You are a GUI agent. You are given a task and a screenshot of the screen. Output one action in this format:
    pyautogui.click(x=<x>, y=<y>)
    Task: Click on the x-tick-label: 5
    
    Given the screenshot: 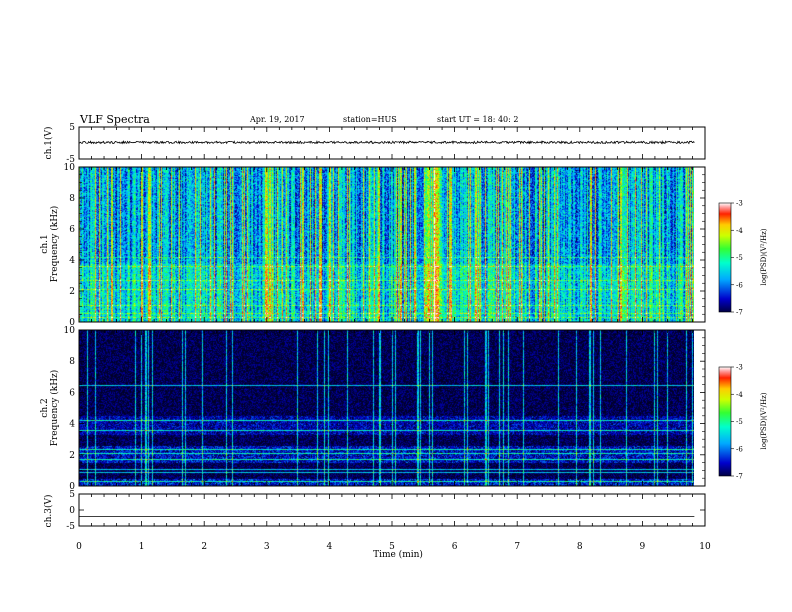 What is the action you would take?
    pyautogui.click(x=392, y=547)
    